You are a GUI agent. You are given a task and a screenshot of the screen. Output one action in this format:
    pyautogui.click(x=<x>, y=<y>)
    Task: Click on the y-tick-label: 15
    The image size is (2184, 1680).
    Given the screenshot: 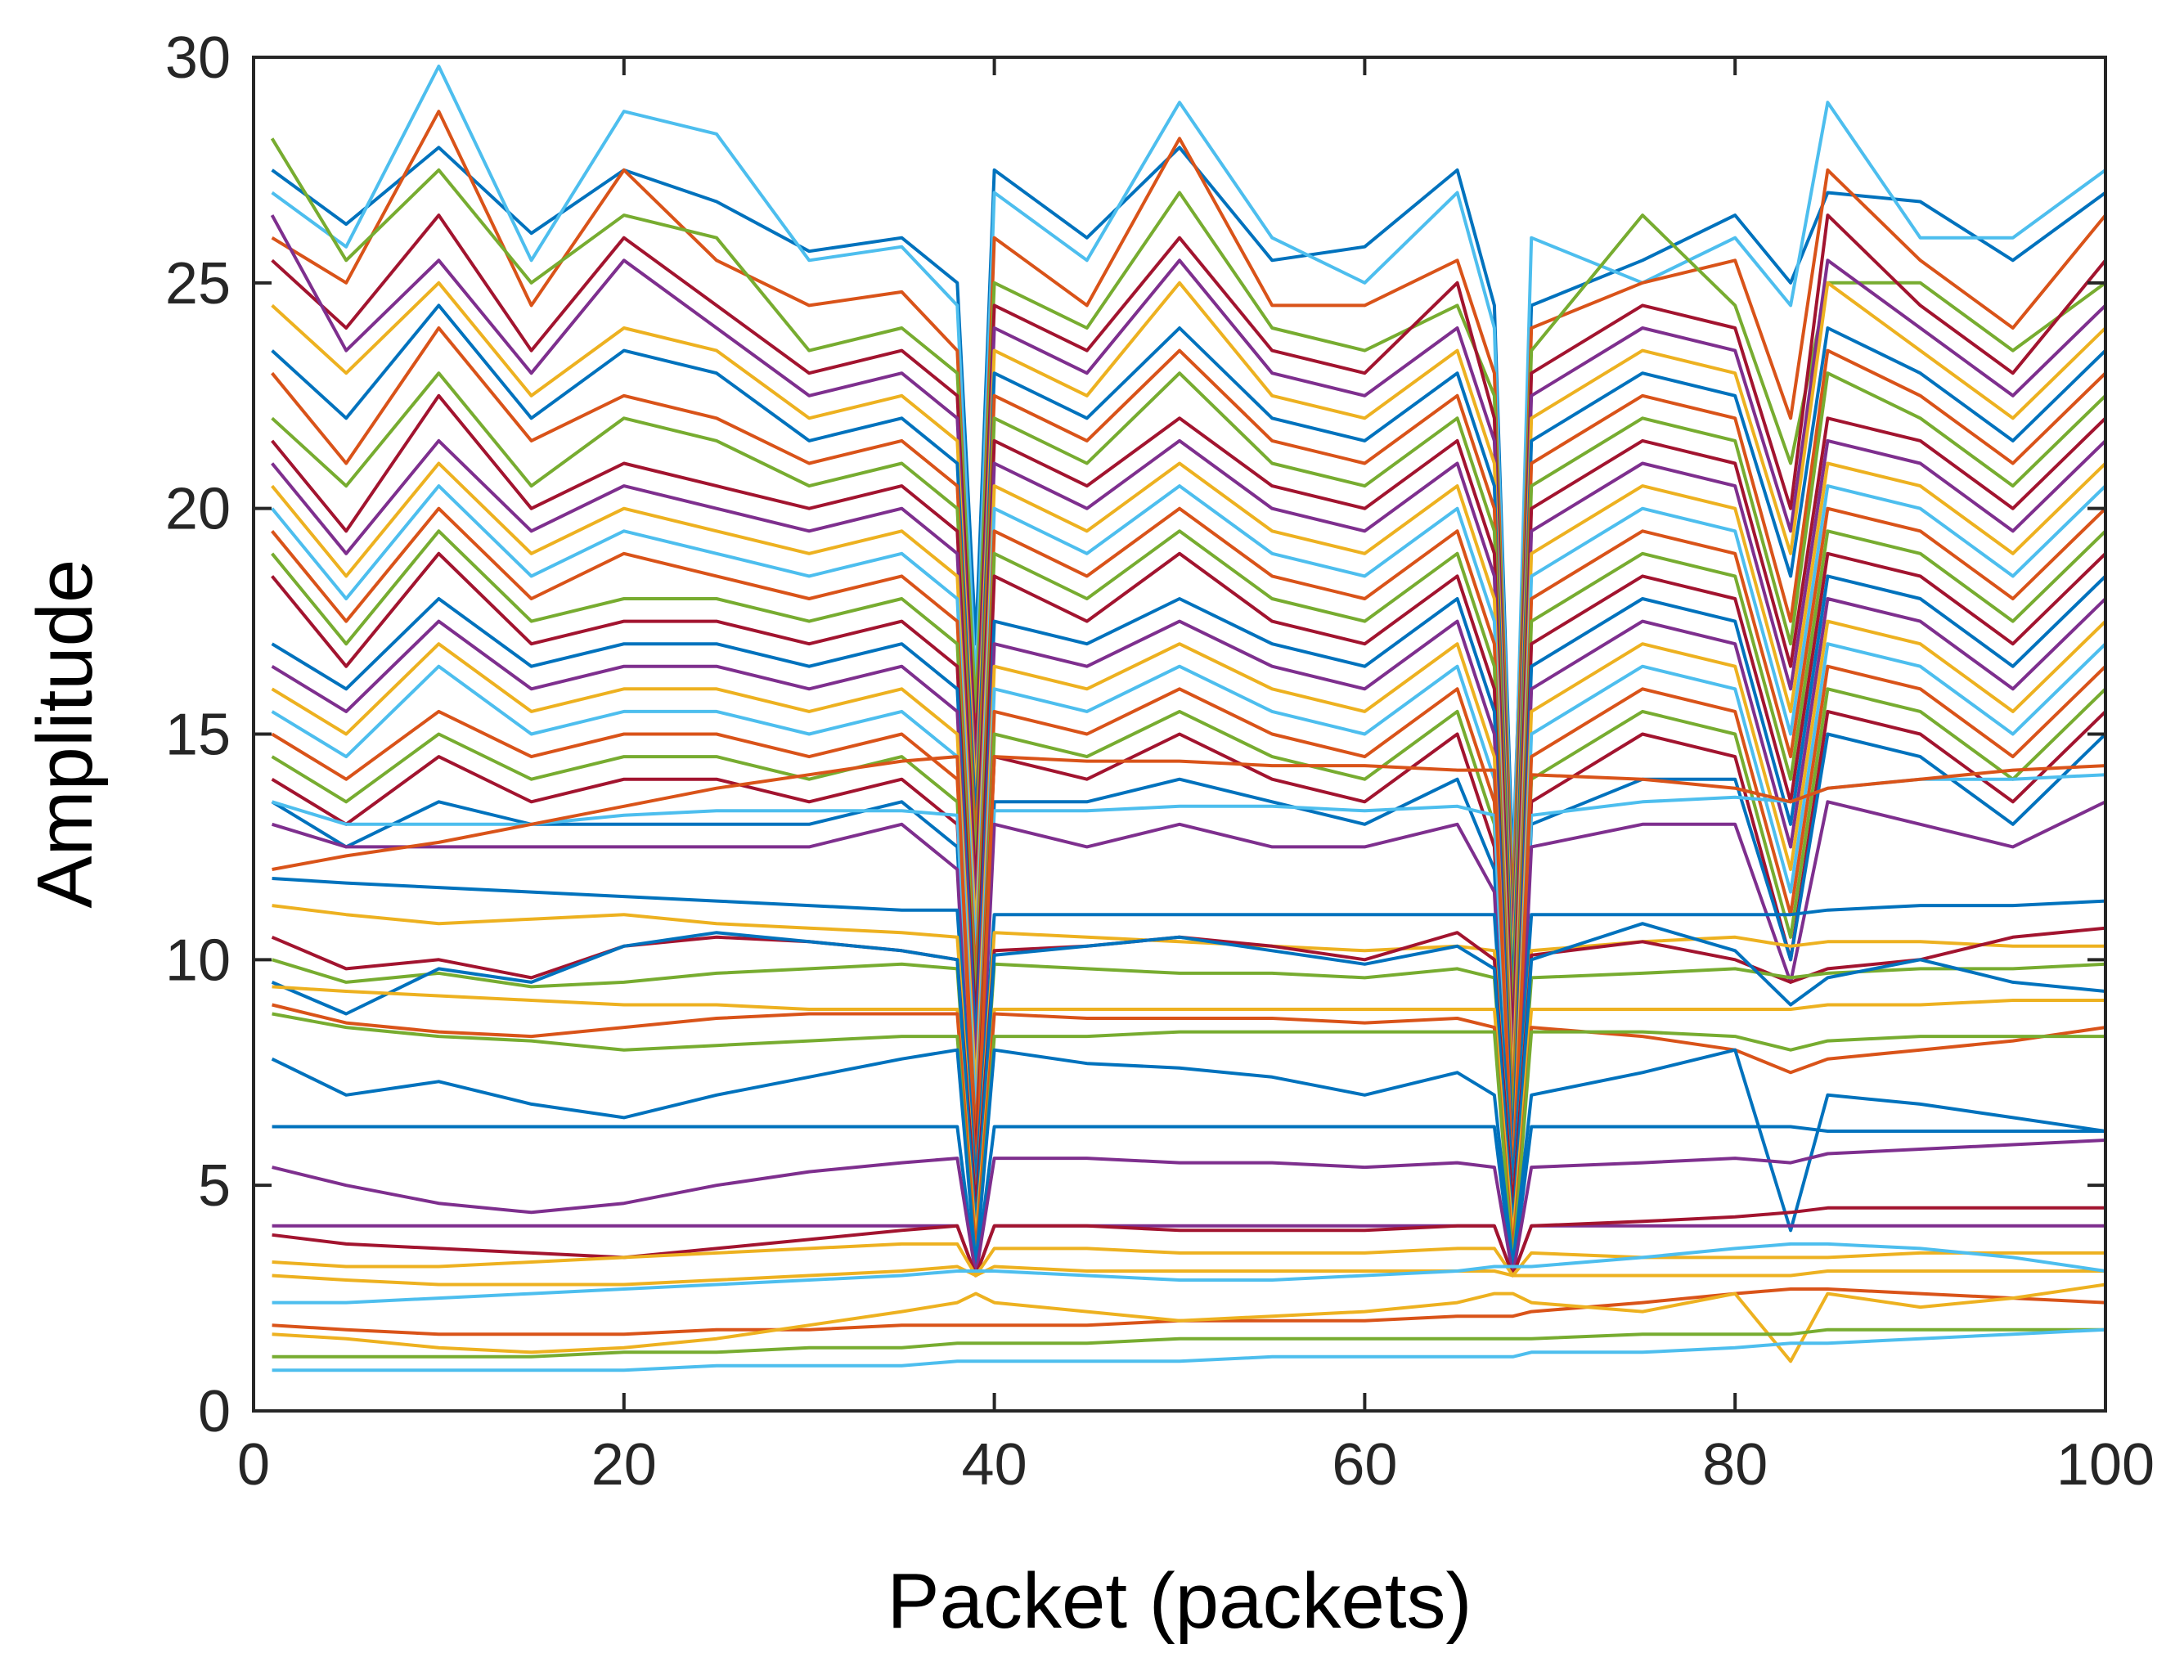 What is the action you would take?
    pyautogui.click(x=198, y=736)
    